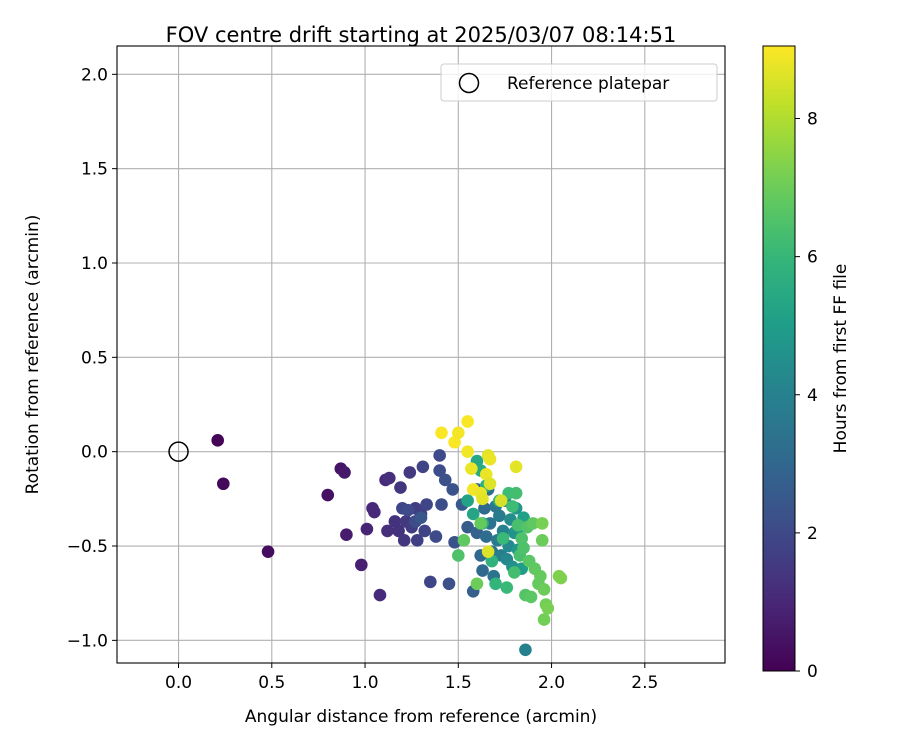  What do you see at coordinates (389, 536) in the screenshot?
I see `data-points` at bounding box center [389, 536].